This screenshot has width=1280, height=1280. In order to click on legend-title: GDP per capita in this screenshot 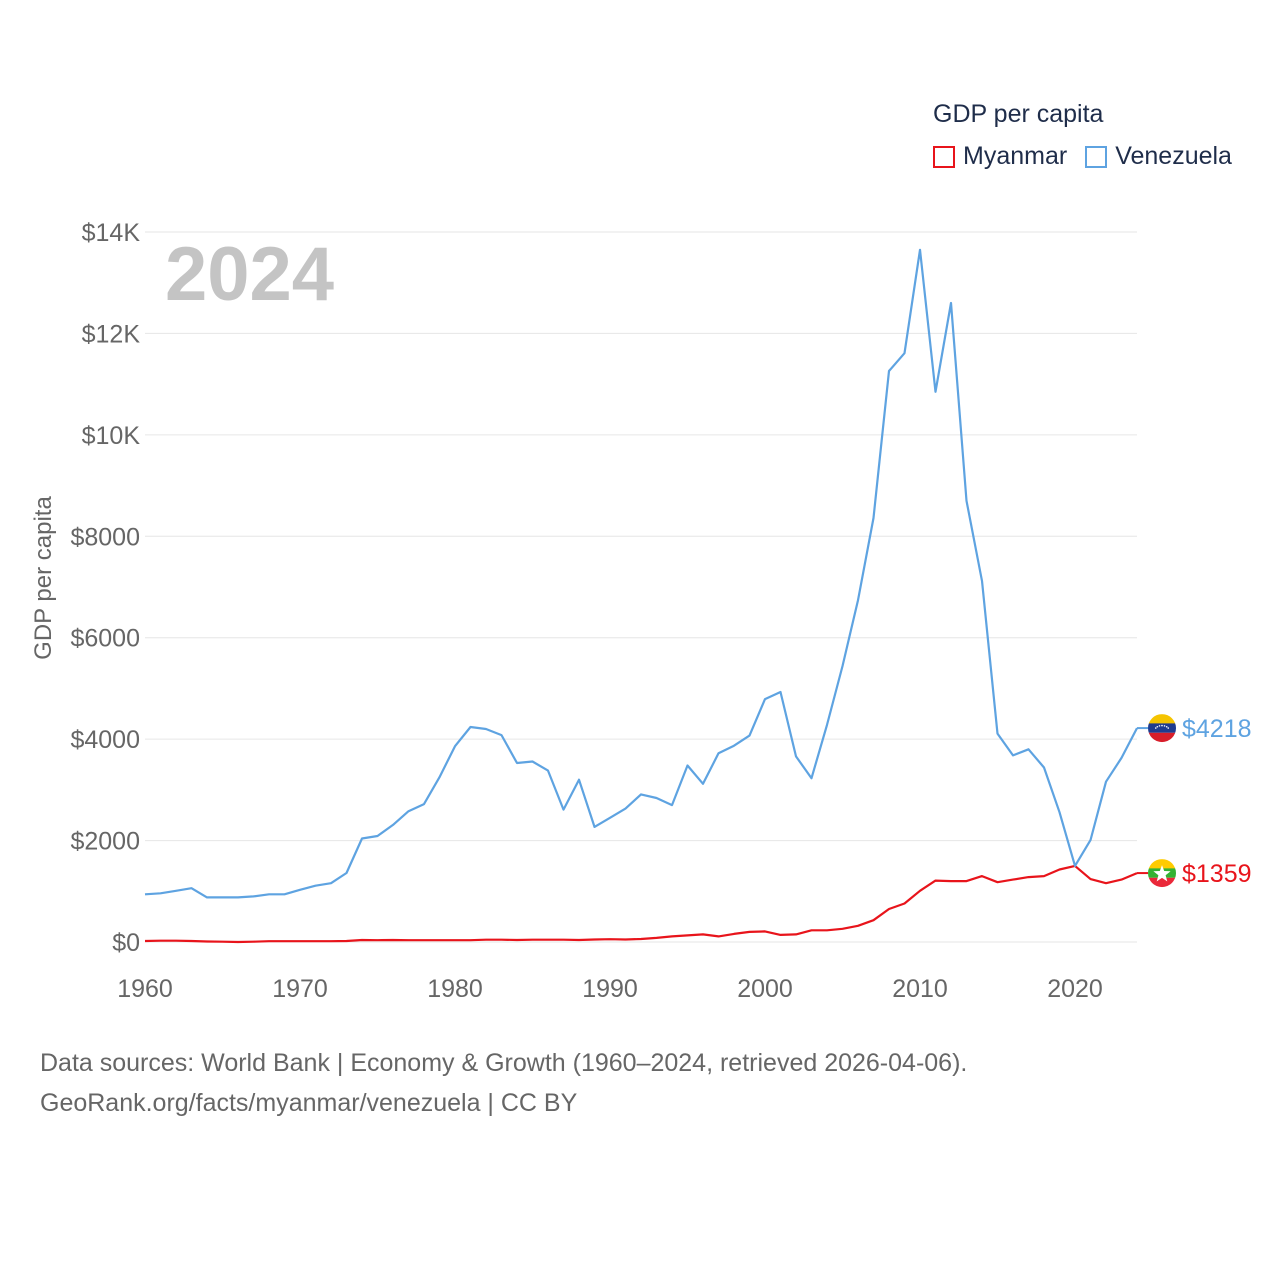, I will do `click(1018, 114)`.